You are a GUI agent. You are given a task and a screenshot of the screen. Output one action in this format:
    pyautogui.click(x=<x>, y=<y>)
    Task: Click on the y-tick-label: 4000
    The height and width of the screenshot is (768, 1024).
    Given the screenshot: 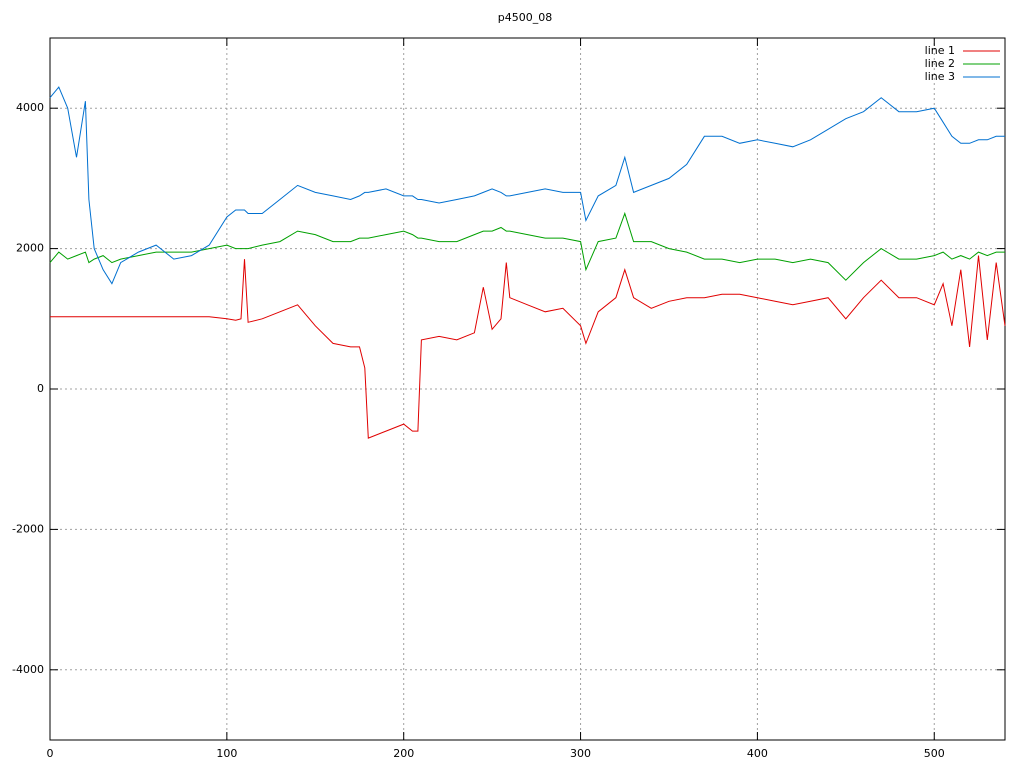 What is the action you would take?
    pyautogui.click(x=30, y=107)
    